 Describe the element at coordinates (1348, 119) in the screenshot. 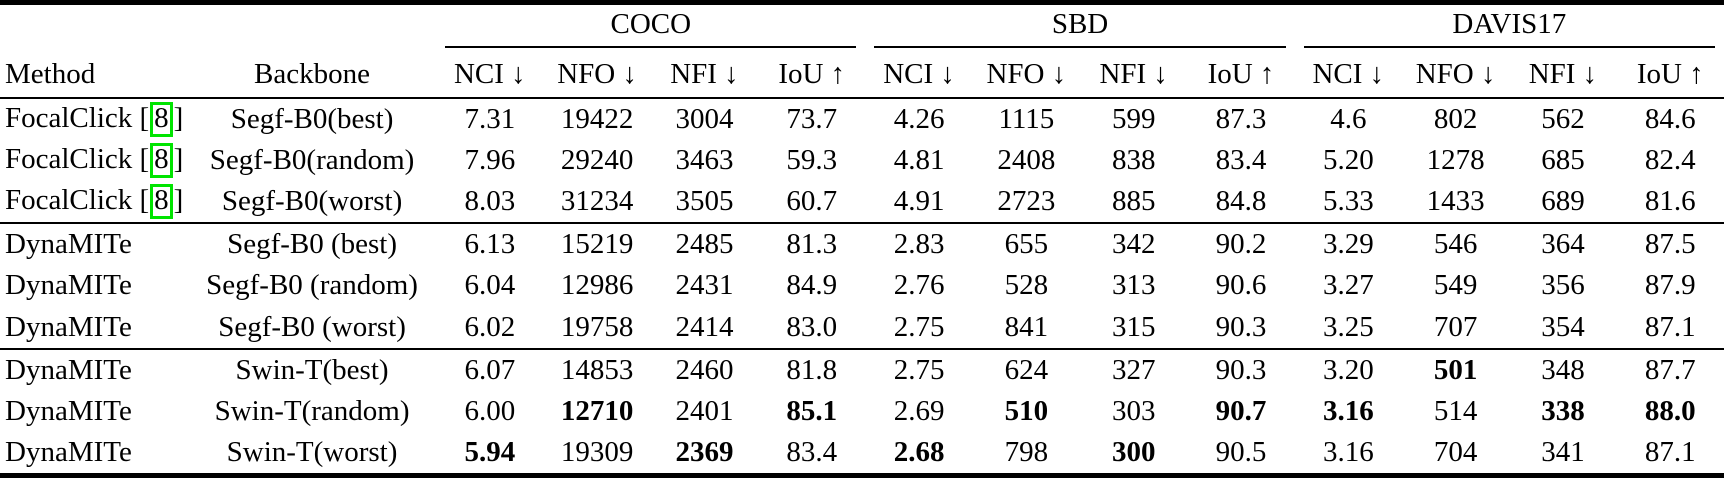

I see `davis17-nci-value: 4.6` at that location.